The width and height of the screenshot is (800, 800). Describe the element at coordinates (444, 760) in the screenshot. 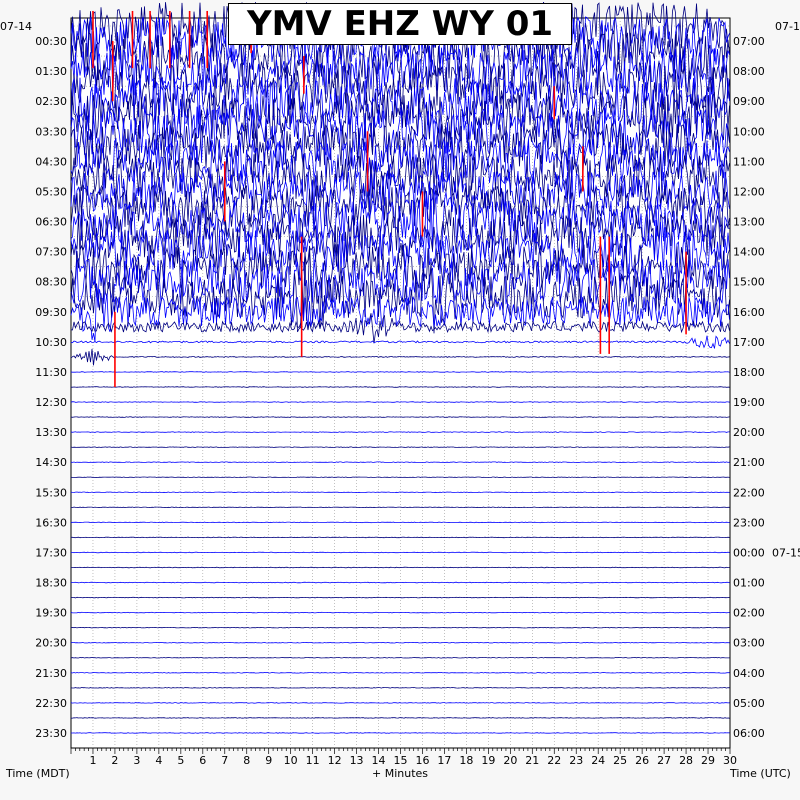

I see `x-tick-label: 17` at that location.